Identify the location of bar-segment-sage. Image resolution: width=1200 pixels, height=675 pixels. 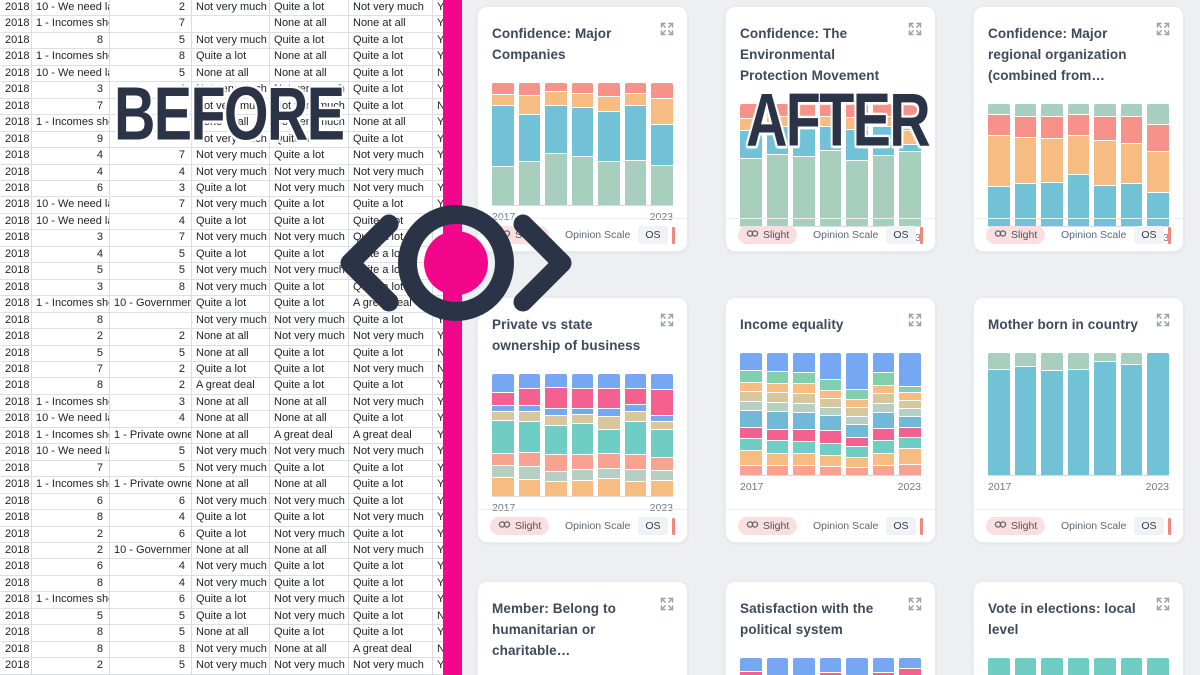
(1158, 114).